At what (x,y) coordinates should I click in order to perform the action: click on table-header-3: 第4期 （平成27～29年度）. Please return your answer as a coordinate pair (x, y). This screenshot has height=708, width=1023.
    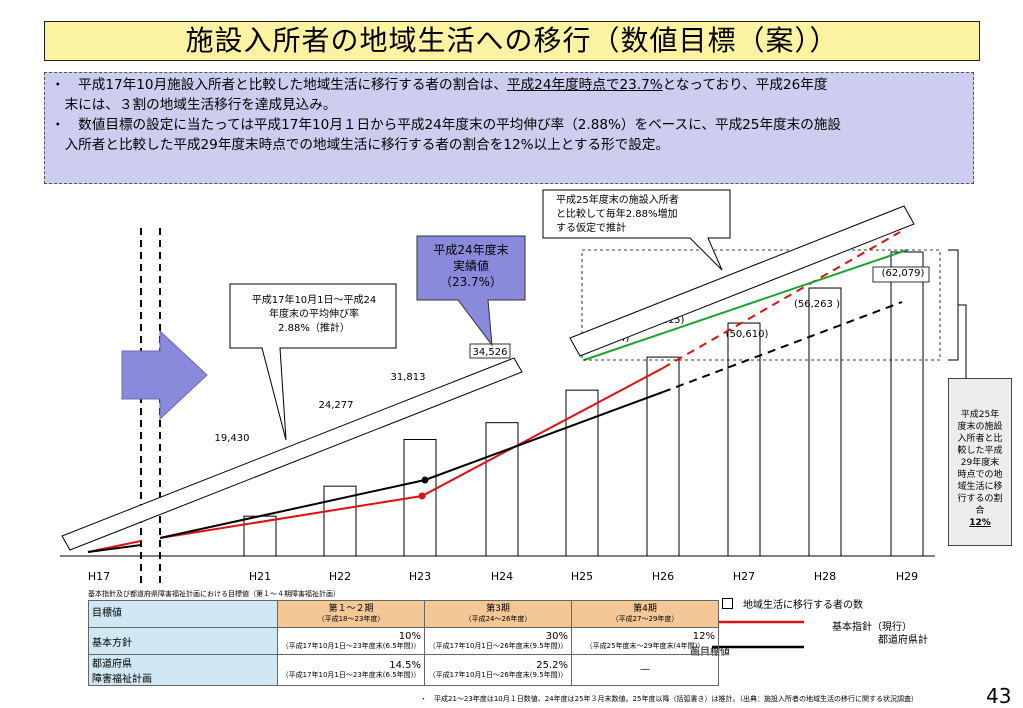
    Looking at the image, I should click on (645, 614).